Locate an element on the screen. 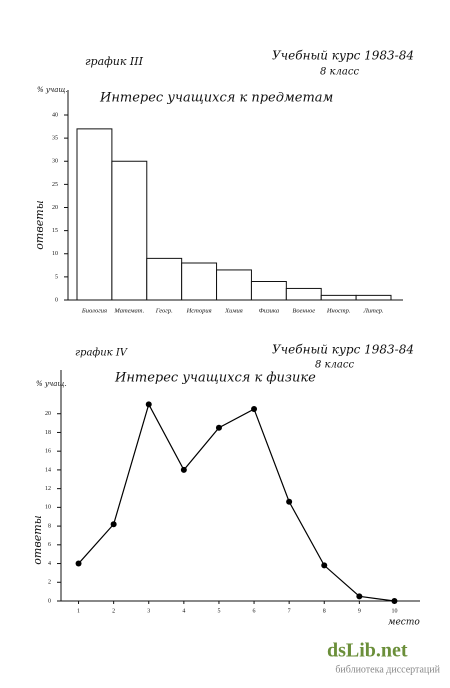  x-tick-label: 4 is located at coordinates (183, 611).